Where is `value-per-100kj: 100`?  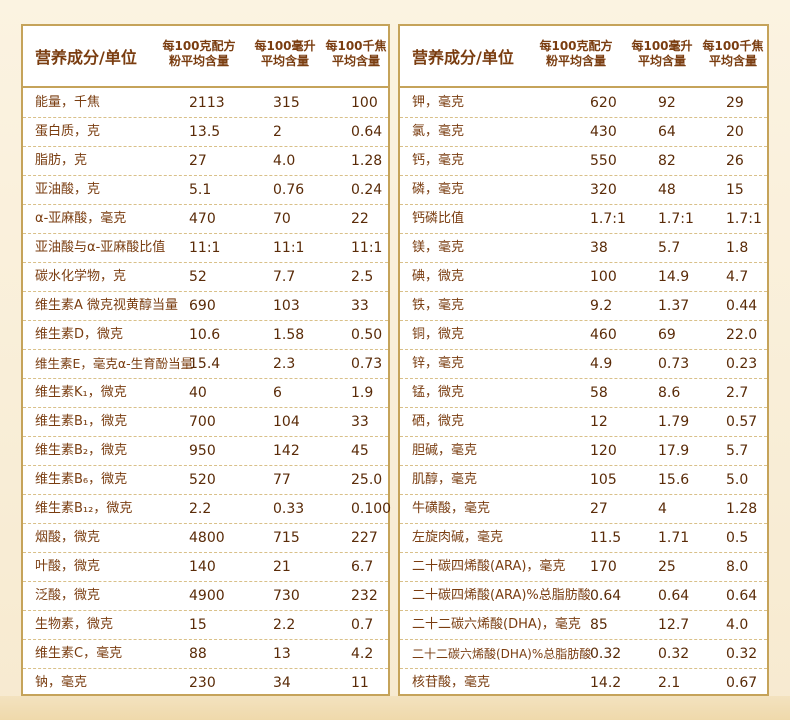 value-per-100kj: 100 is located at coordinates (364, 103).